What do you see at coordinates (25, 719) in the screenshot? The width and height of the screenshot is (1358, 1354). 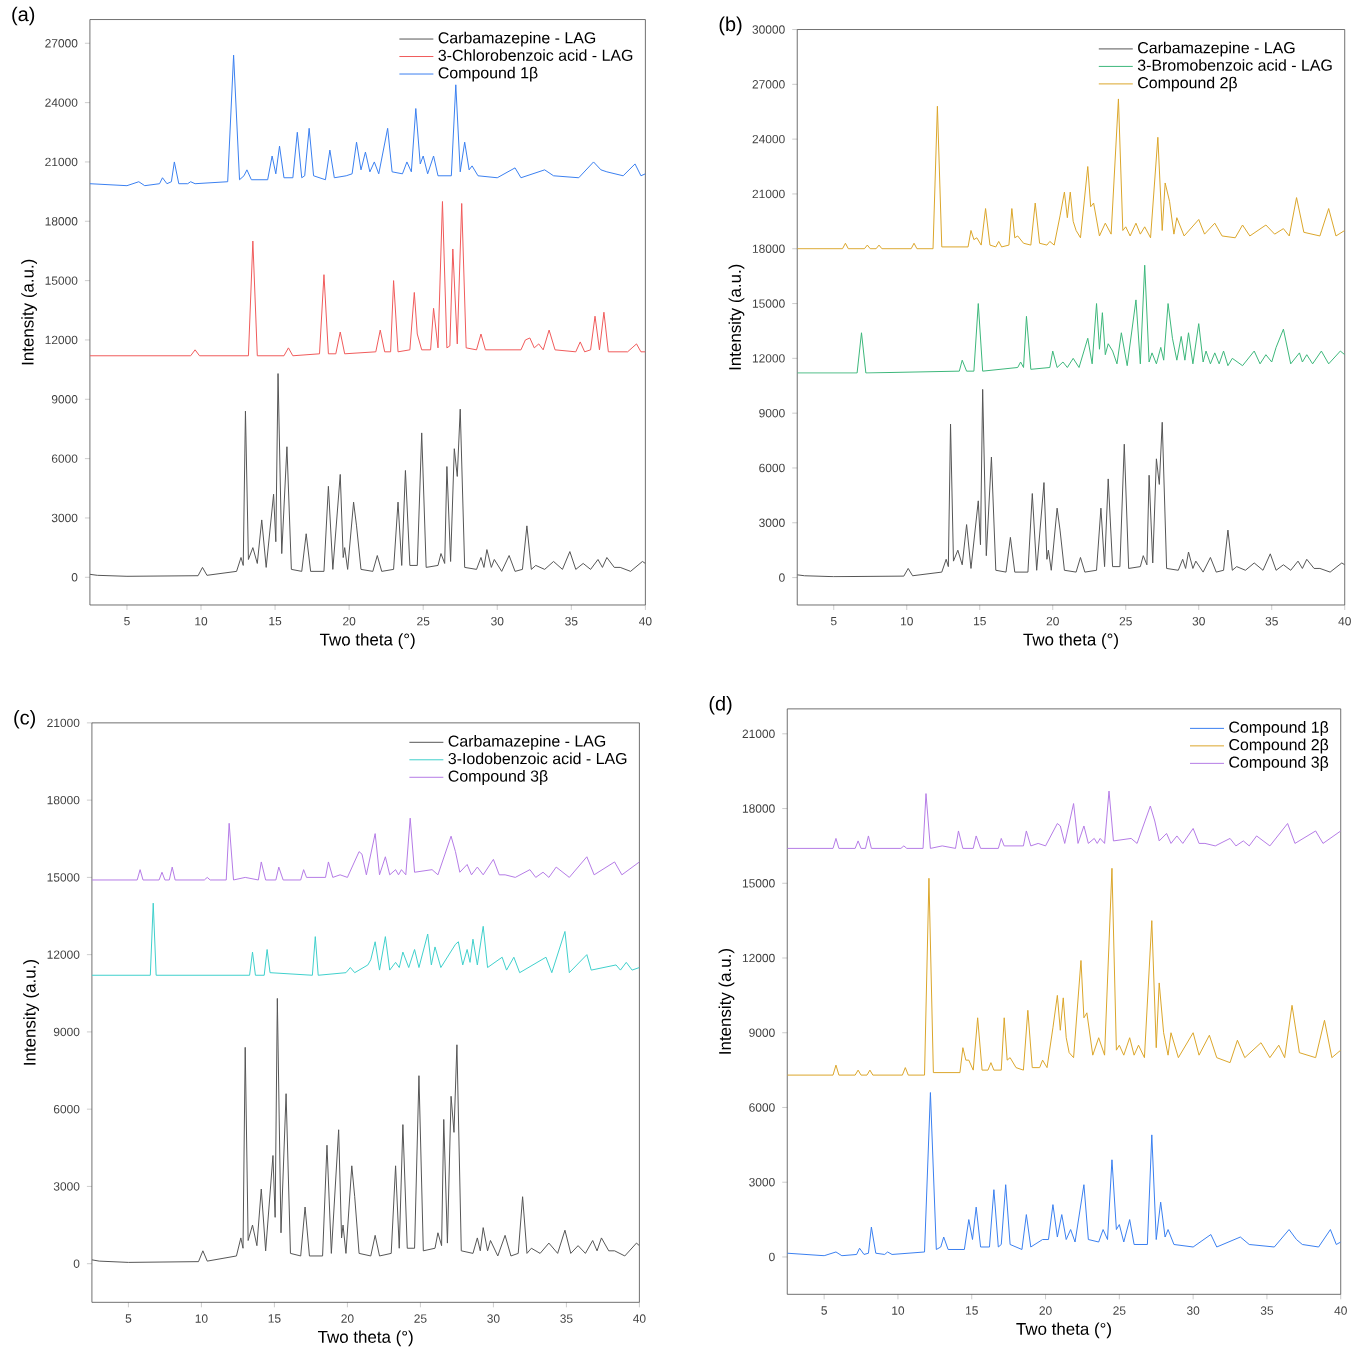 I see `chart-title: (c)` at bounding box center [25, 719].